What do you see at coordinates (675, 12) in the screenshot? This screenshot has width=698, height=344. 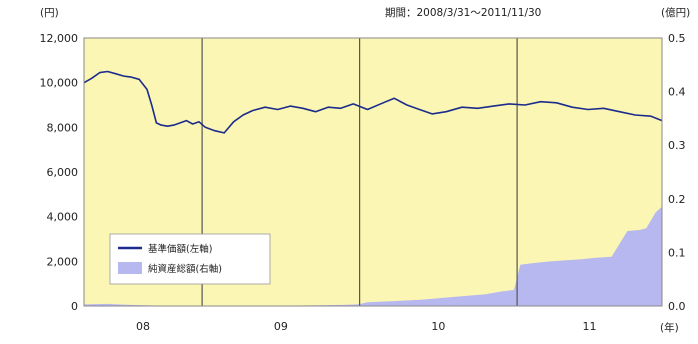 I see `right-axis-unit: (億円)` at bounding box center [675, 12].